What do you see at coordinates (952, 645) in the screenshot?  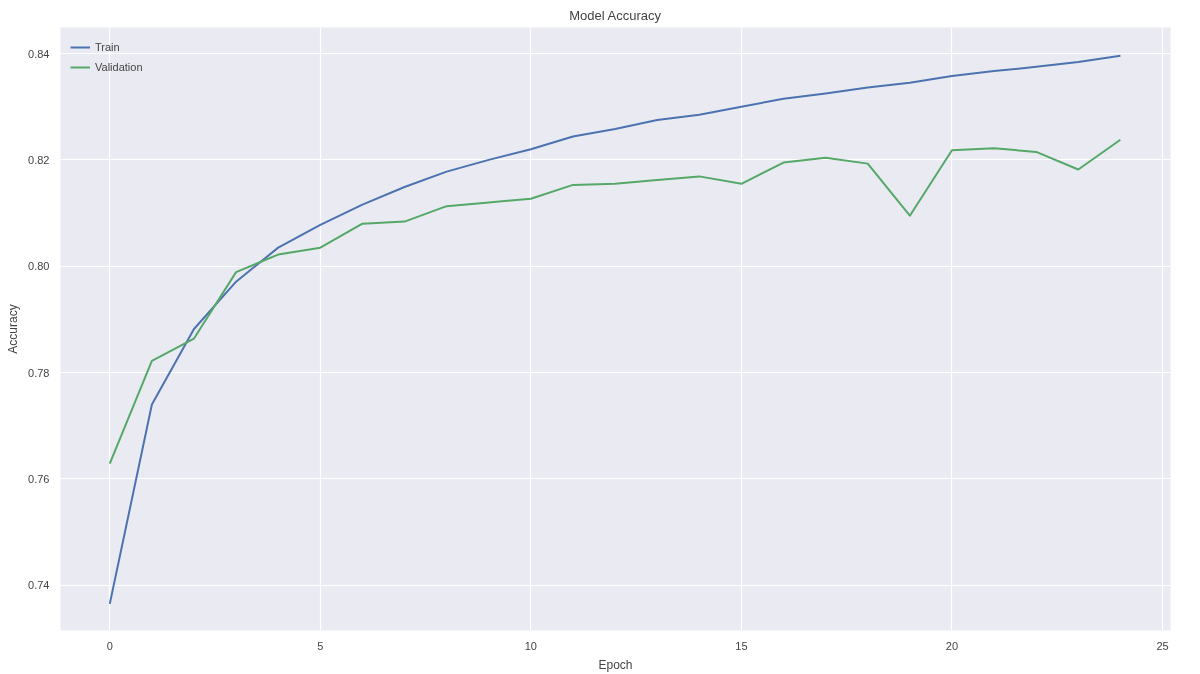 I see `x-tick-label: 20` at bounding box center [952, 645].